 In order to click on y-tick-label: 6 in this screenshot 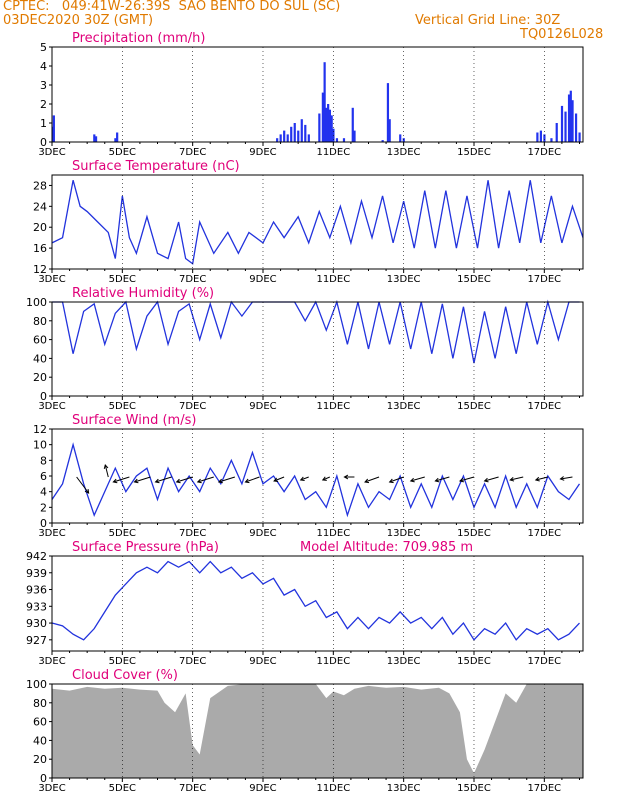, I will do `click(43, 476)`.